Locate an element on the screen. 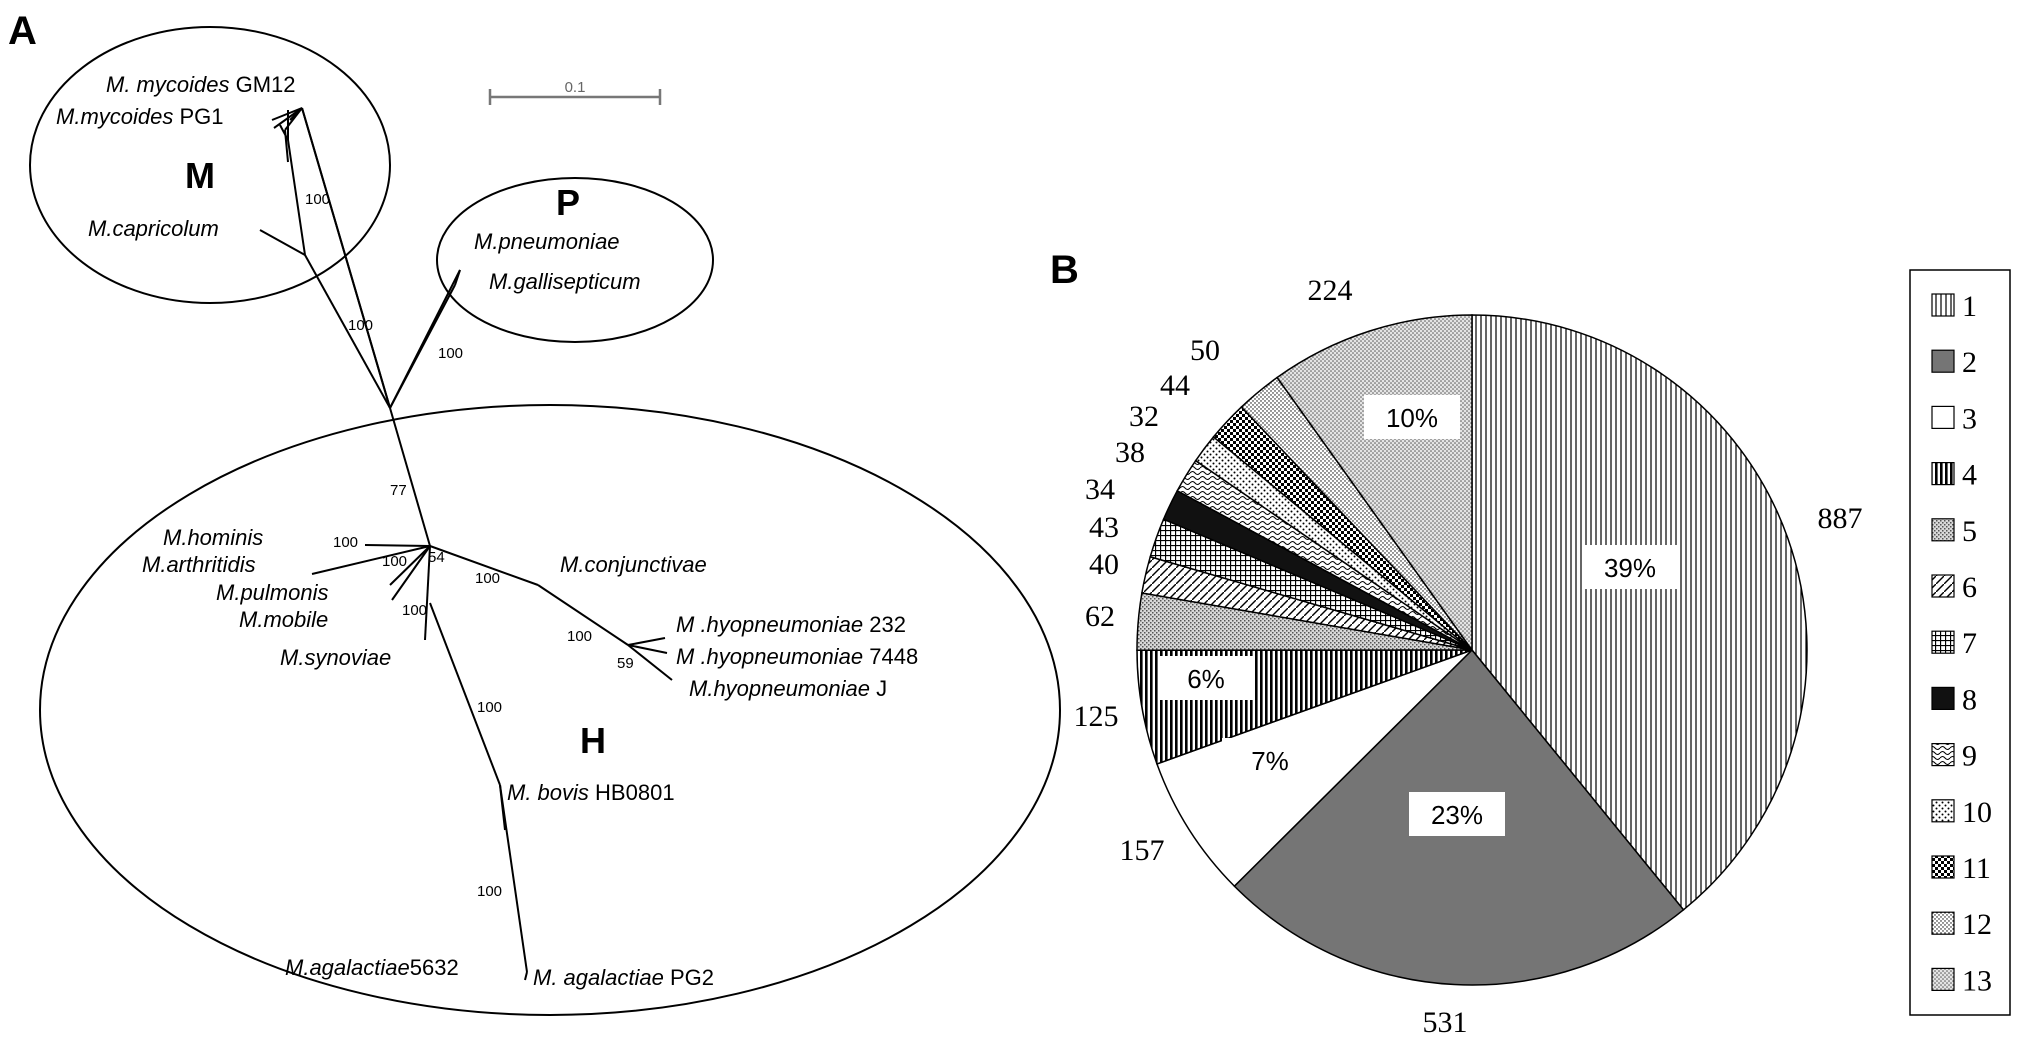 Image resolution: width=2027 pixels, height=1051 pixels. percent-label: 10% is located at coordinates (1412, 418).